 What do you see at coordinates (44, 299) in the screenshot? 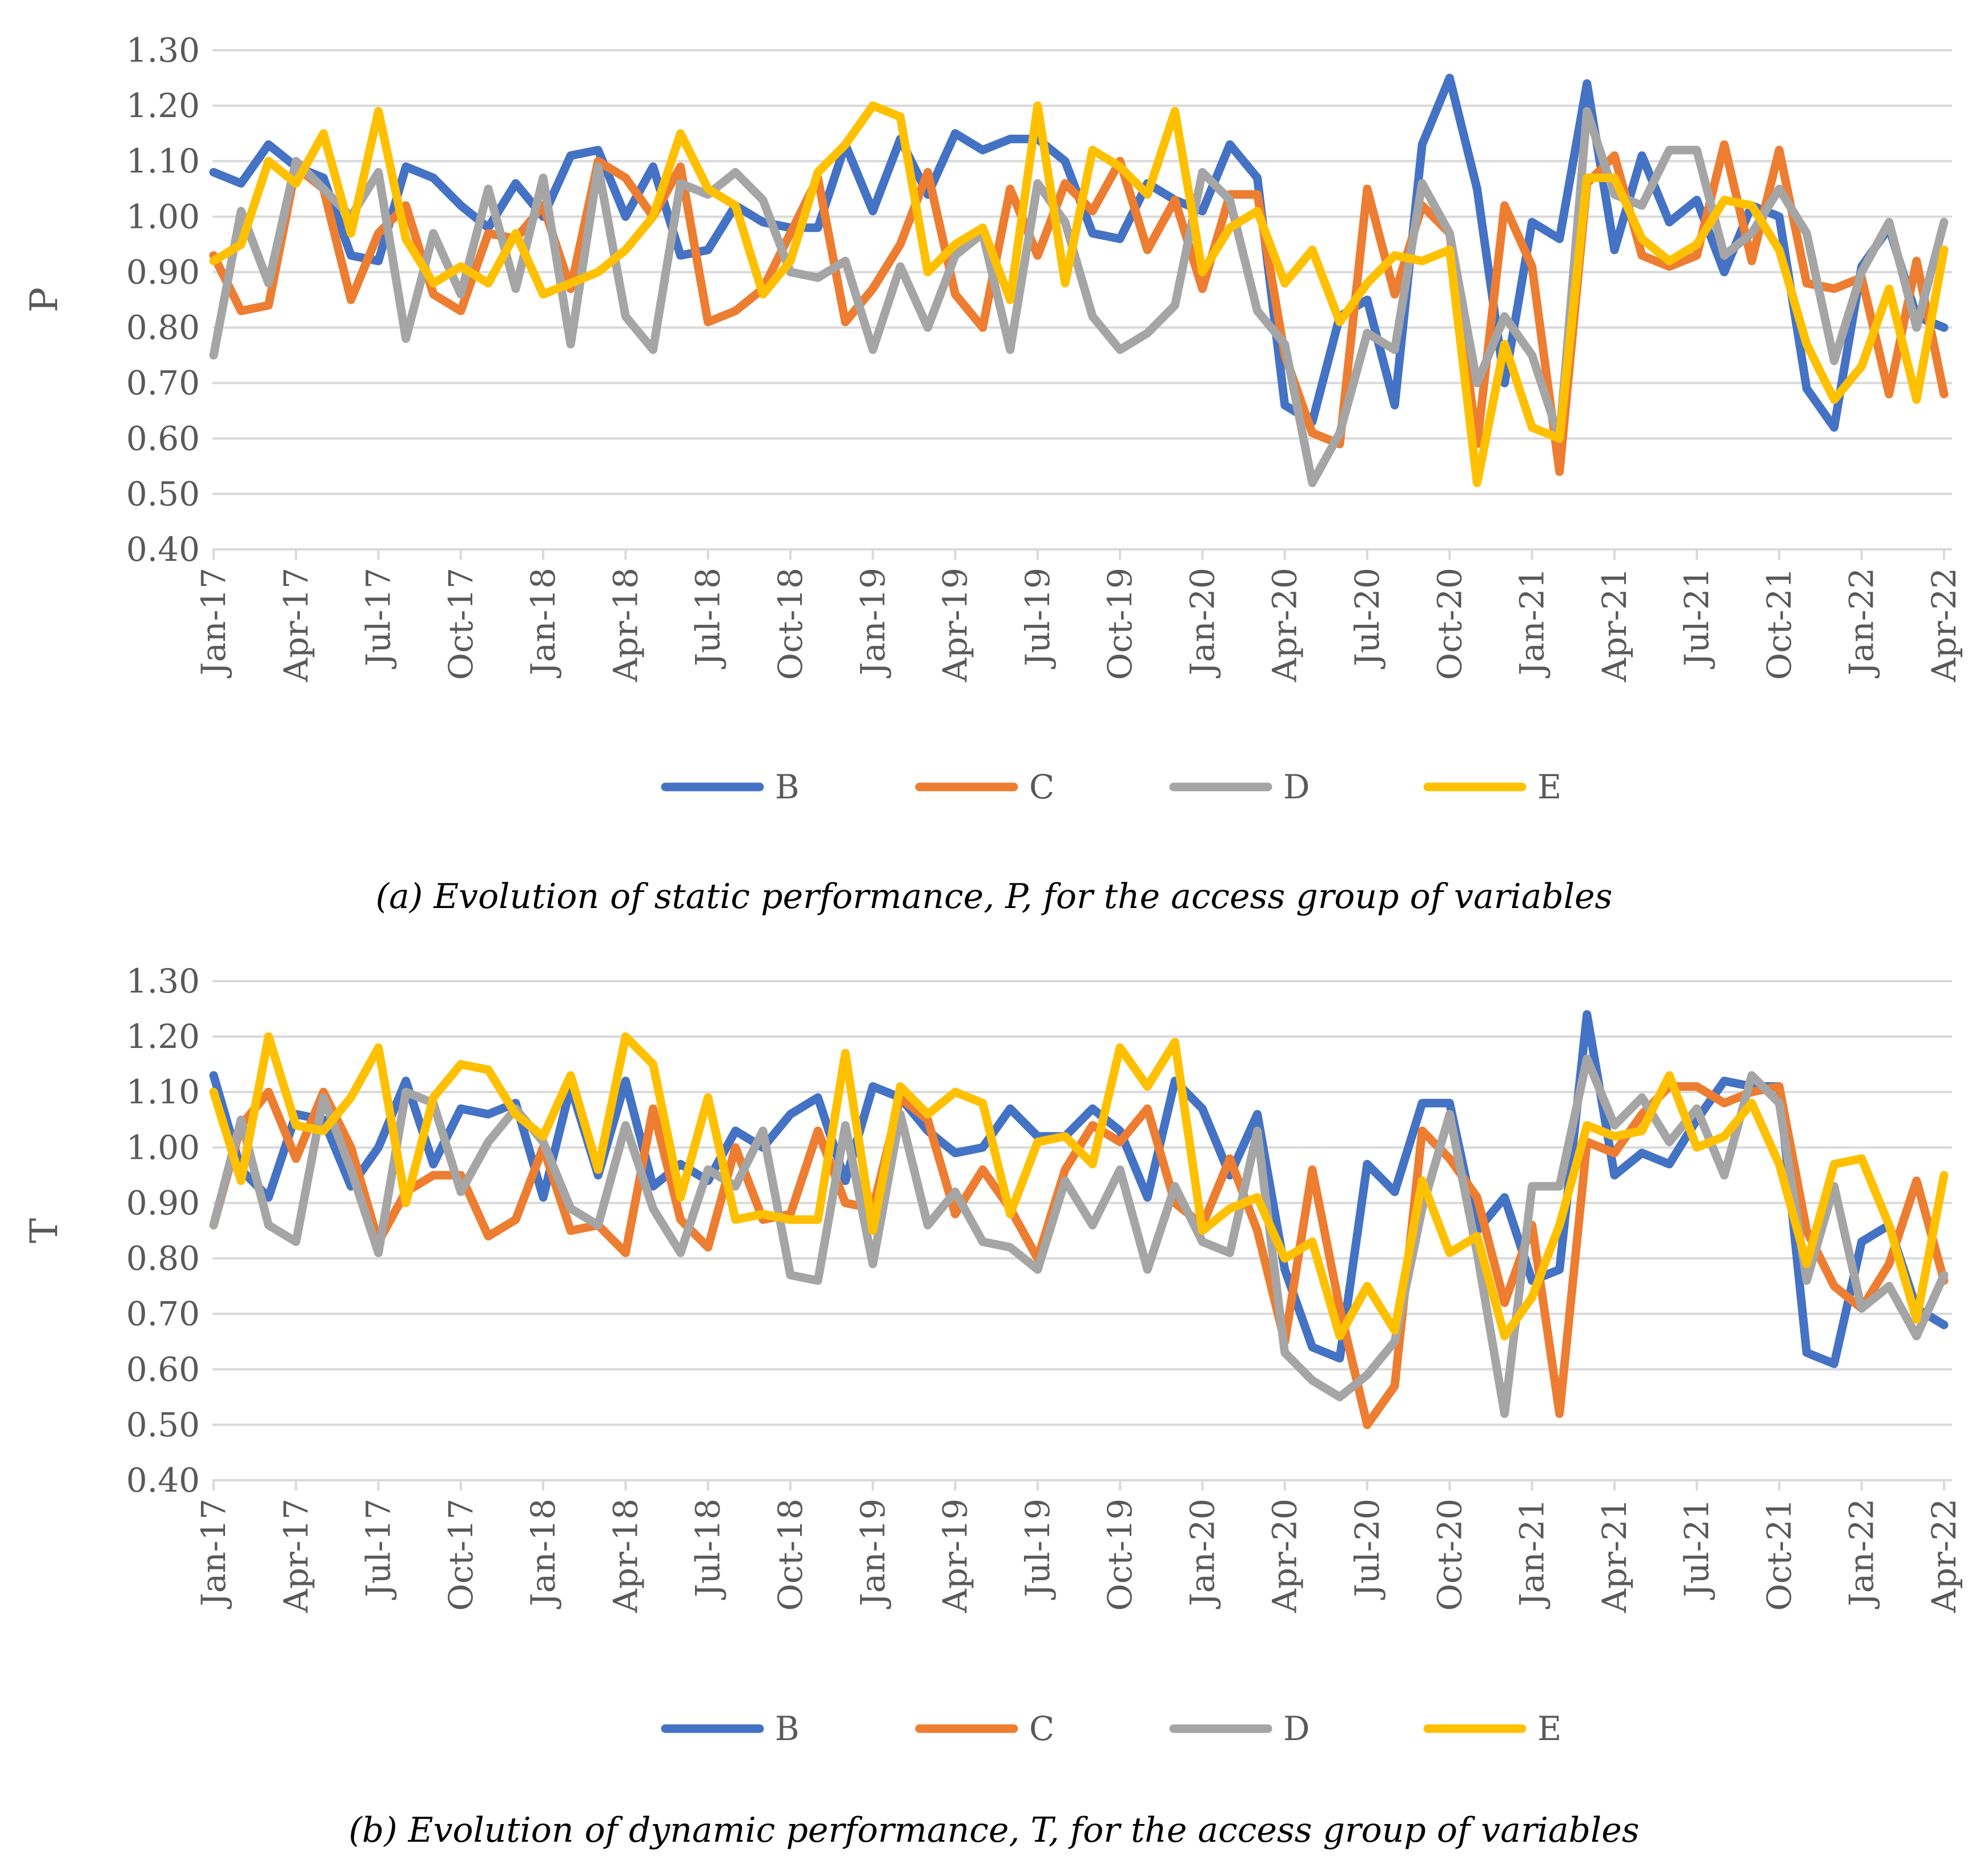
I see `y-axis-title: P` at bounding box center [44, 299].